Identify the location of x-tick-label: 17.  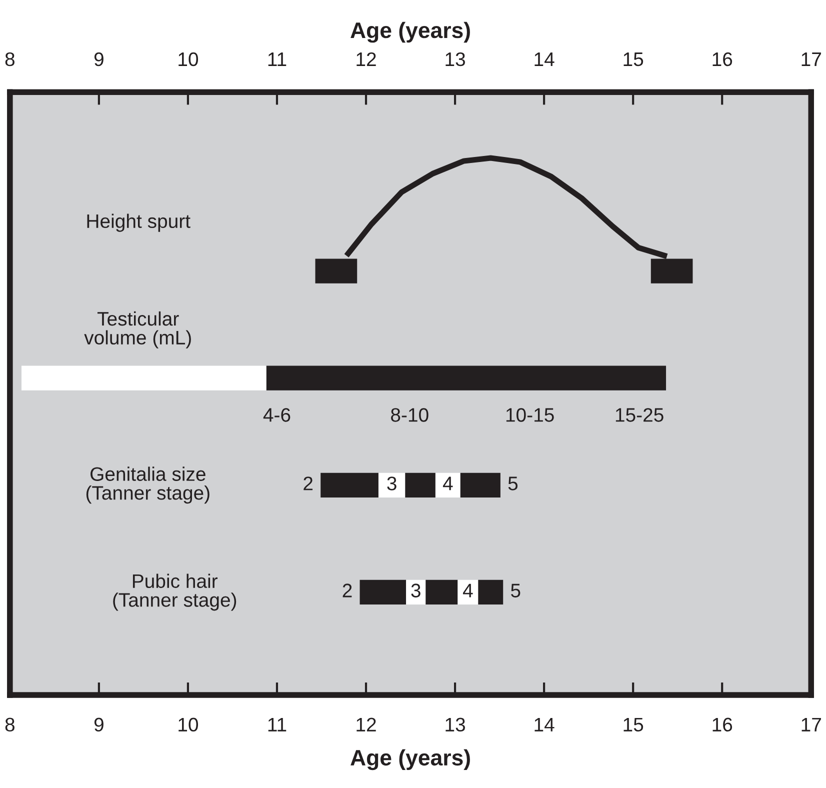
(811, 725).